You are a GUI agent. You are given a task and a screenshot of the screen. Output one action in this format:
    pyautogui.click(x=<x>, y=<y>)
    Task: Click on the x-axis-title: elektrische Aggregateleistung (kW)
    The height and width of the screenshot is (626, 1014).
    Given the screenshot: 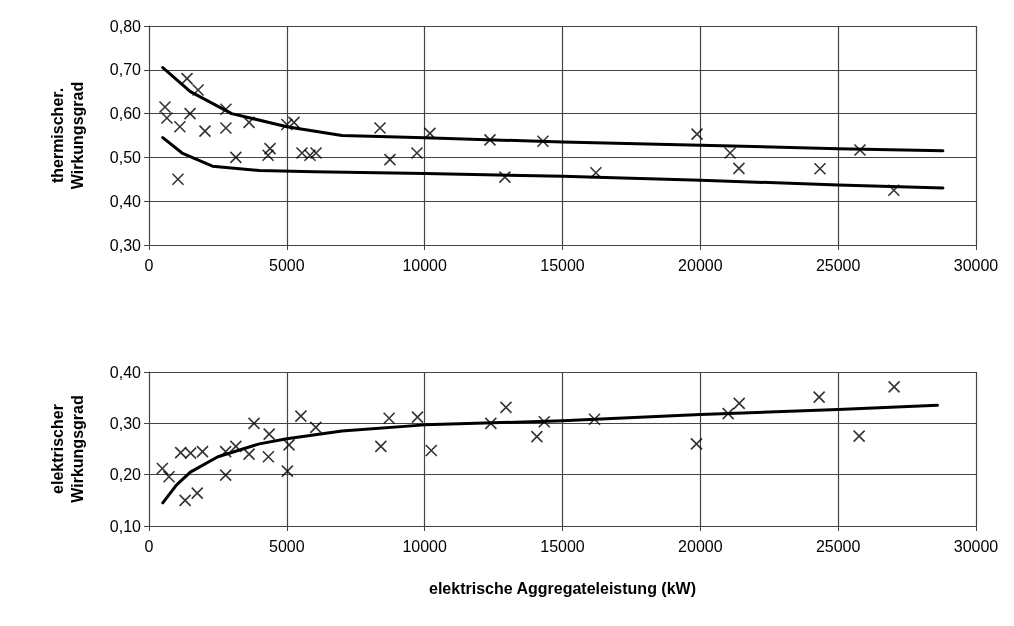 What is the action you would take?
    pyautogui.click(x=562, y=588)
    